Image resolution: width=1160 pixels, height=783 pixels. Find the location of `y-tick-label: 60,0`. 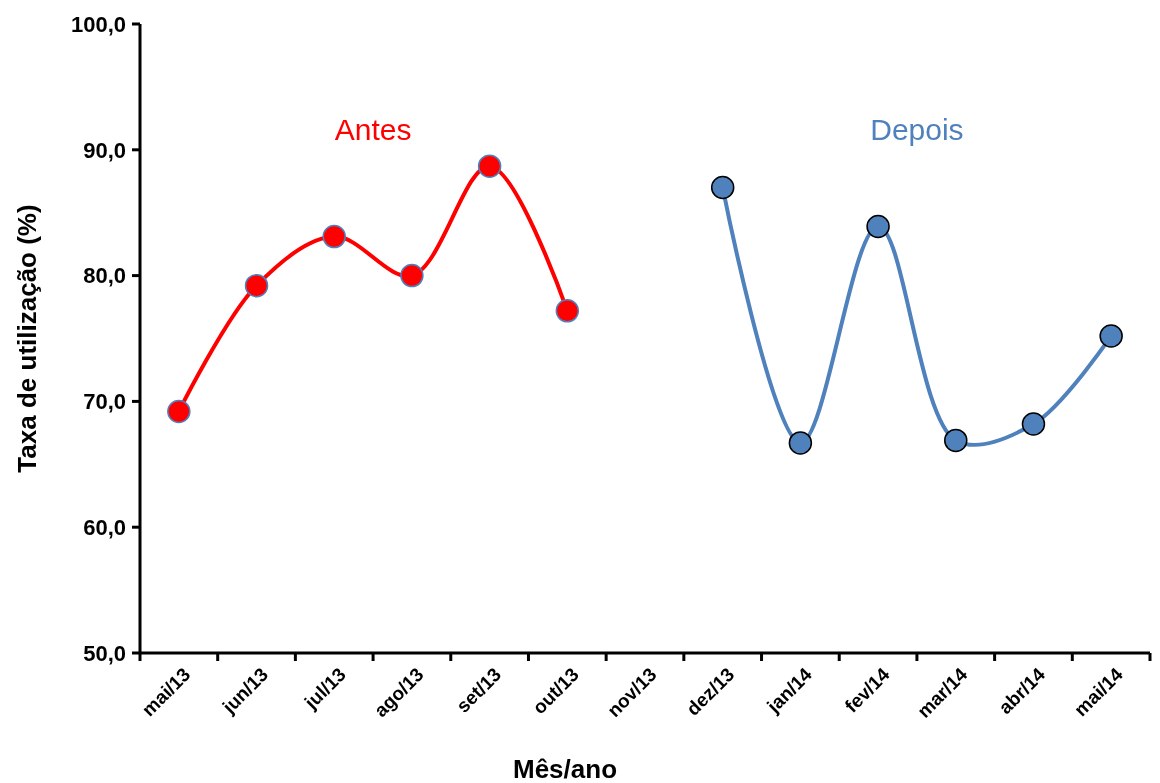

y-tick-label: 60,0 is located at coordinates (104, 527).